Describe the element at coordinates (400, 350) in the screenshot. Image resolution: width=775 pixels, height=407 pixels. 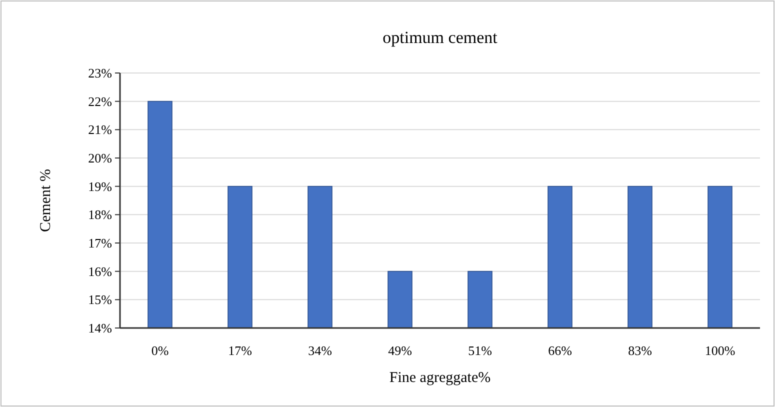
I see `x-tick-label: 49%` at that location.